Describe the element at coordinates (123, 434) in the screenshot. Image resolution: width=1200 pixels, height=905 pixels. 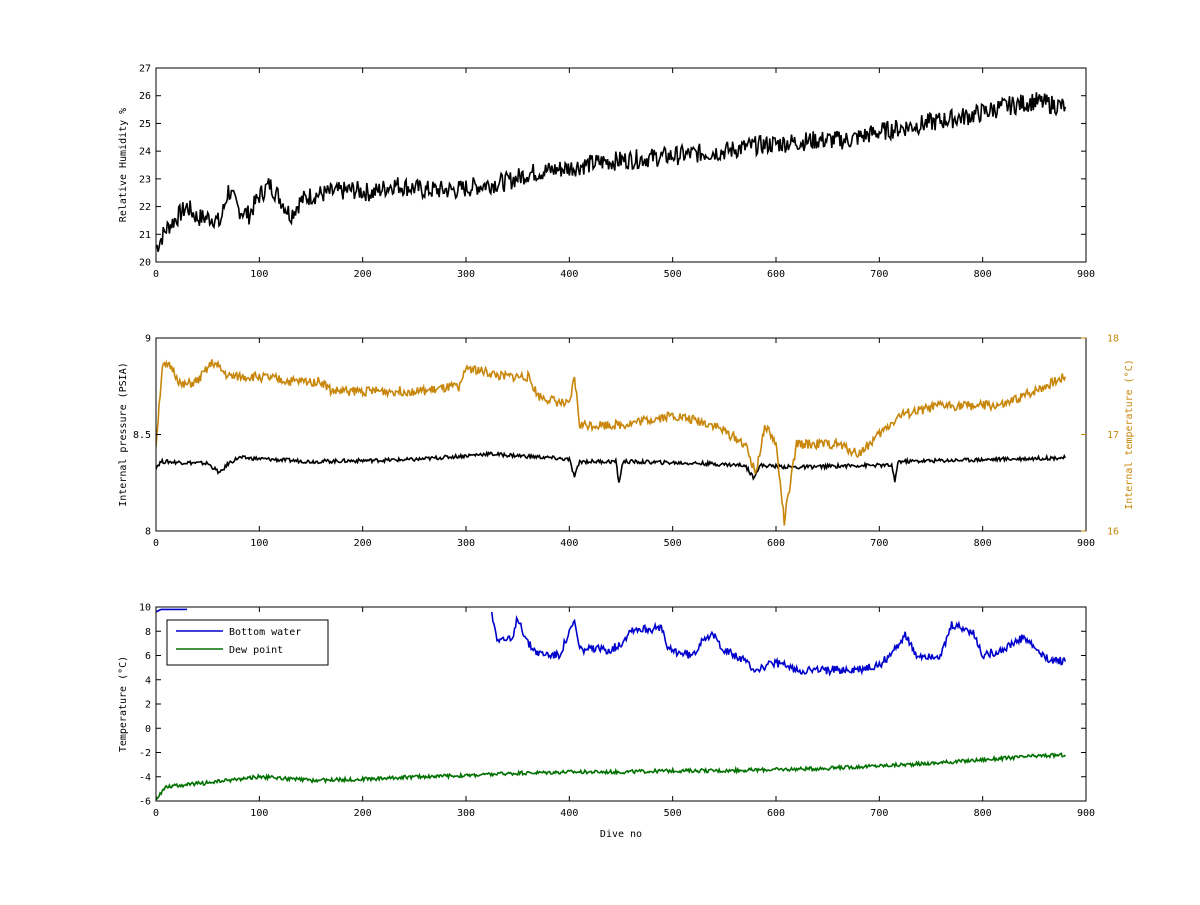
I see `y-axis-label: Internal pressure (PSIA)` at that location.